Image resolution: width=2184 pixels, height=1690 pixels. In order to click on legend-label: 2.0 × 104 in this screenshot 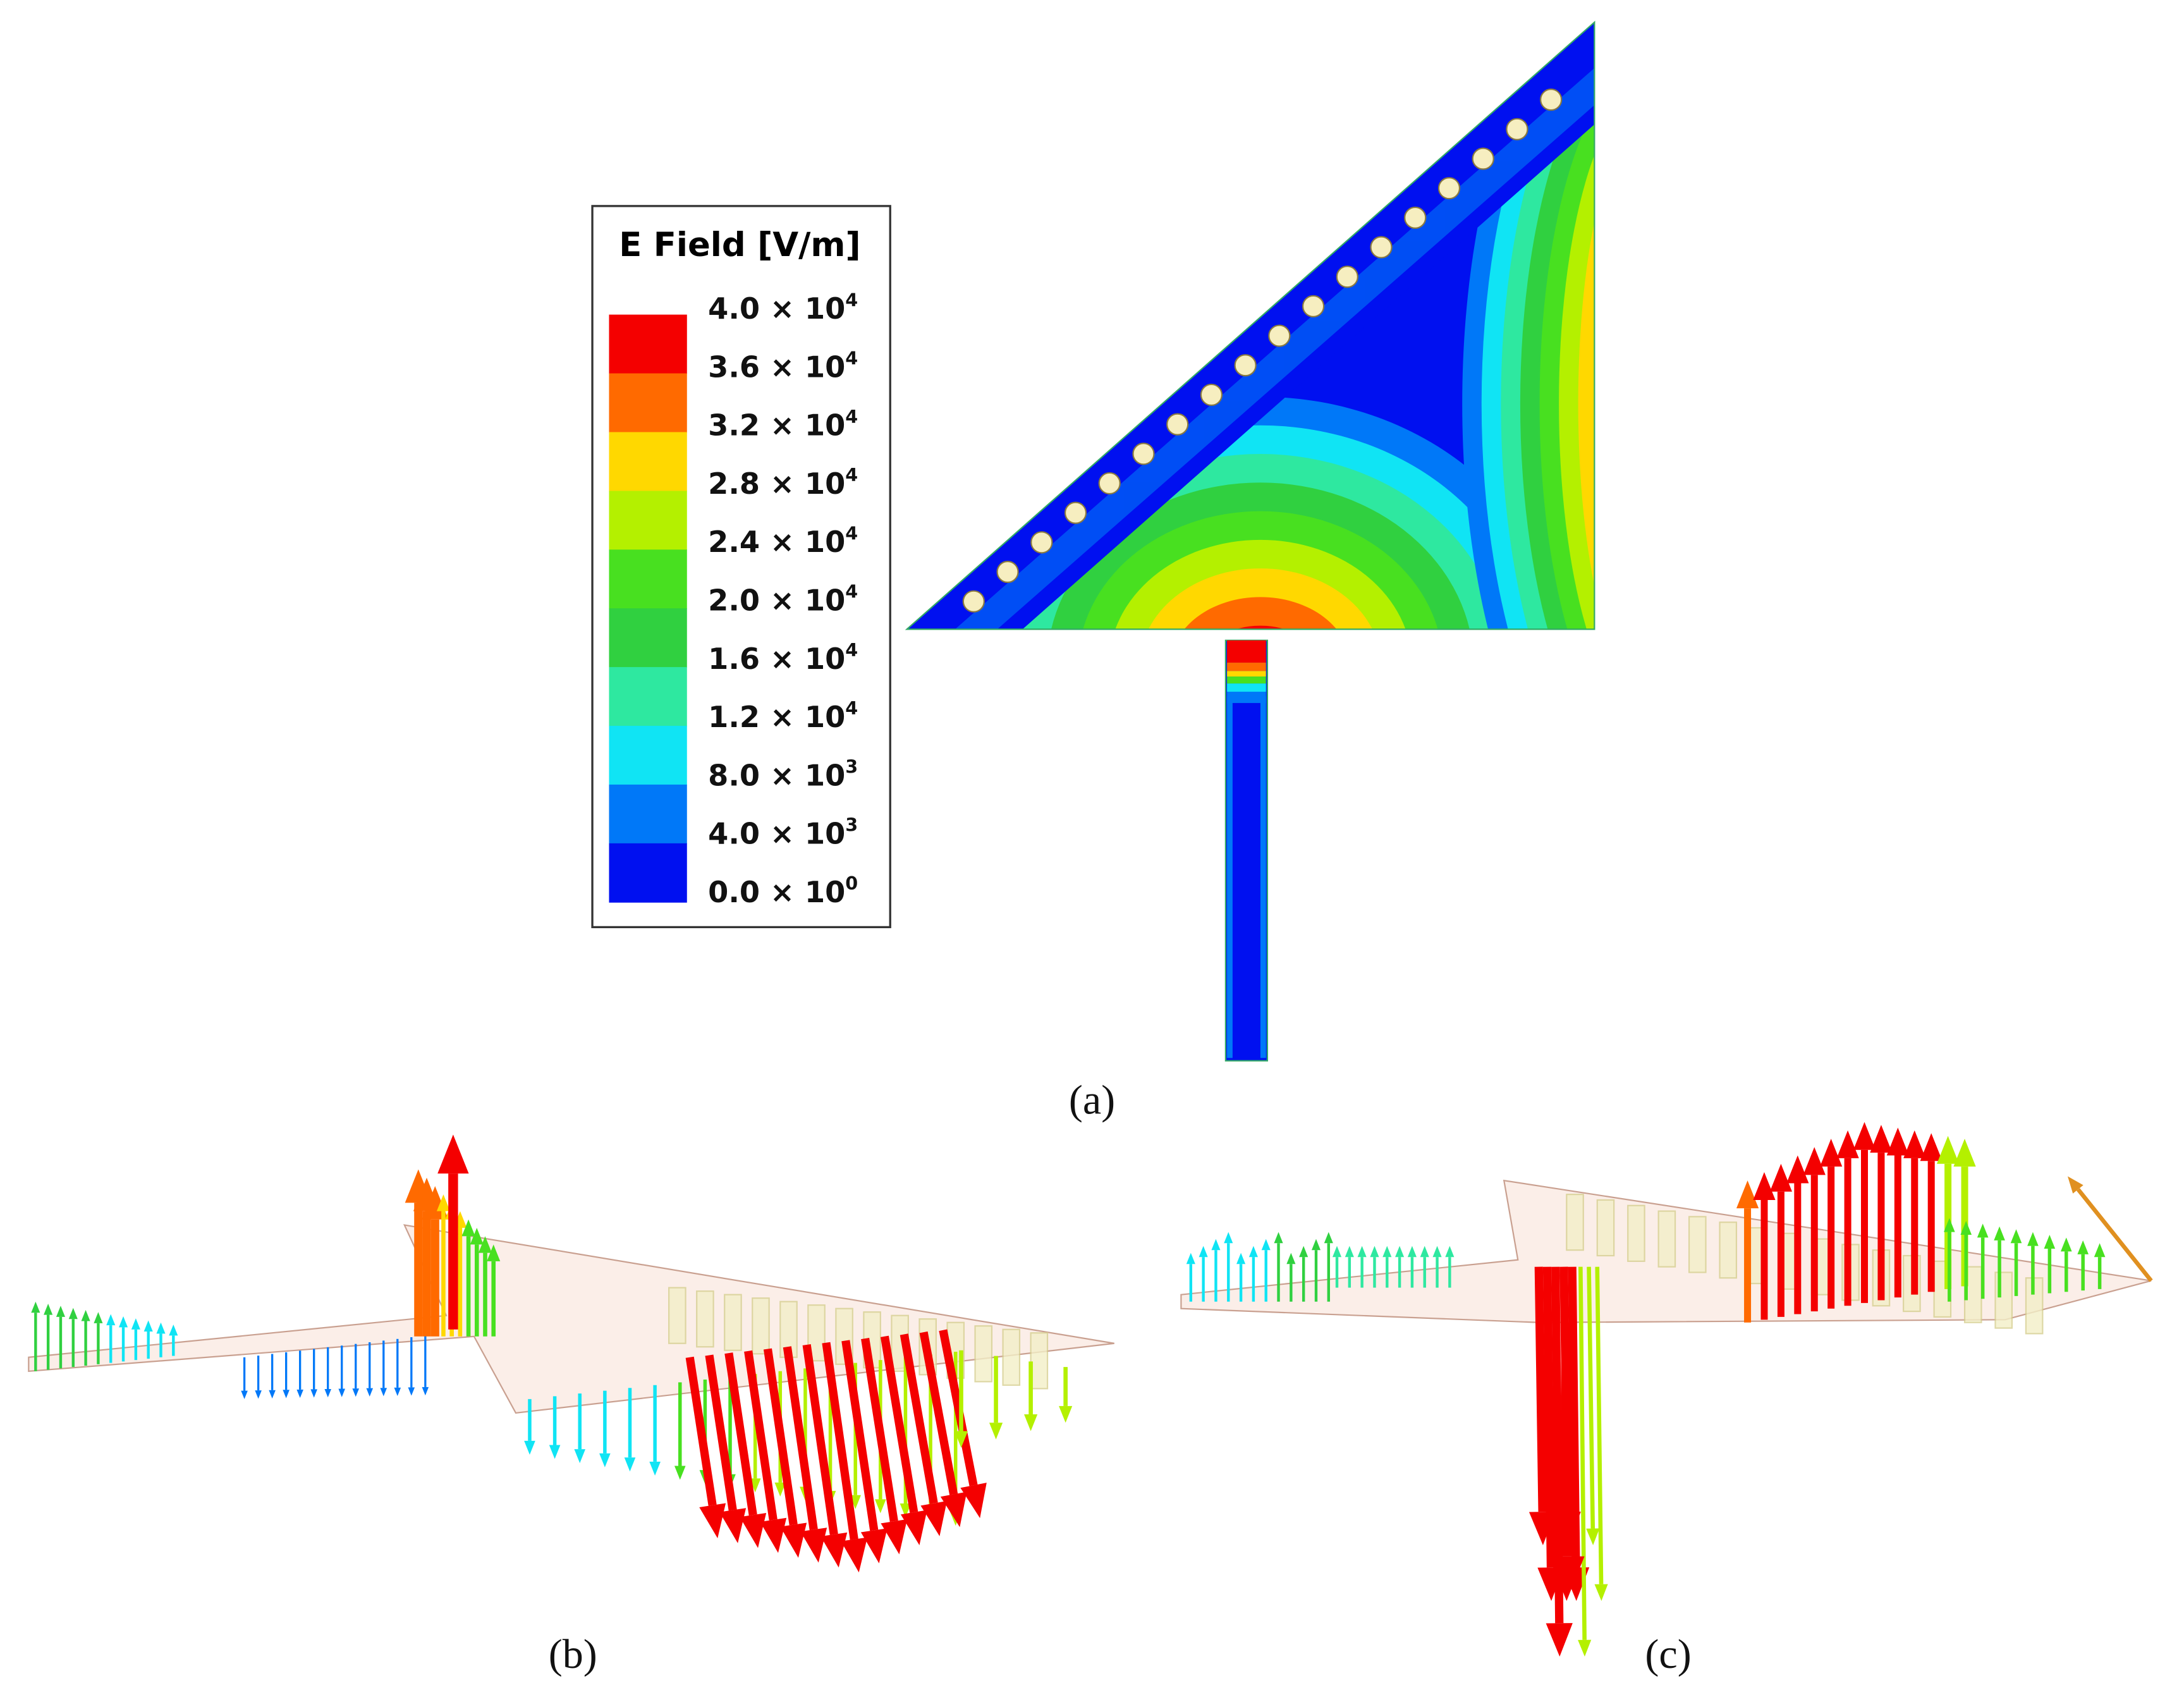, I will do `click(783, 599)`.